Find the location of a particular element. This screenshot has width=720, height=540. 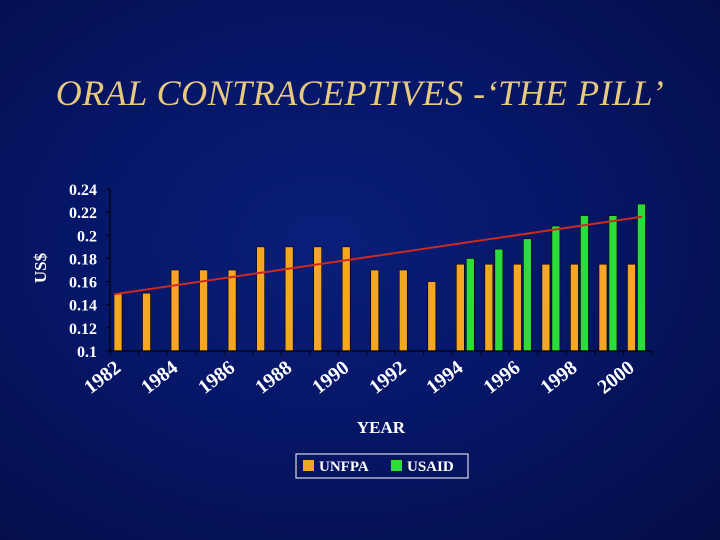

bar-usaid-1996 is located at coordinates (527, 295).